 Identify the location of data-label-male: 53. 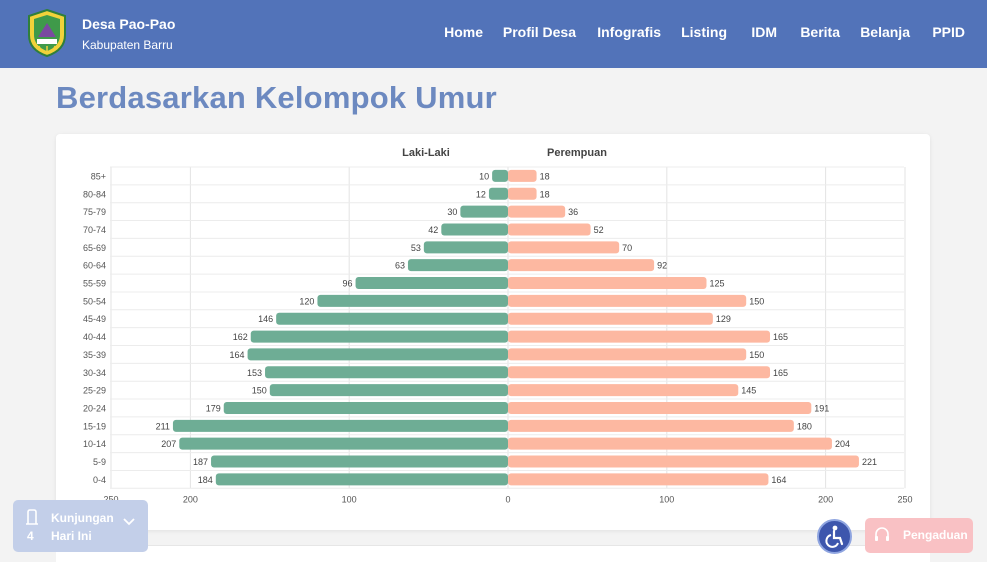
(416, 248).